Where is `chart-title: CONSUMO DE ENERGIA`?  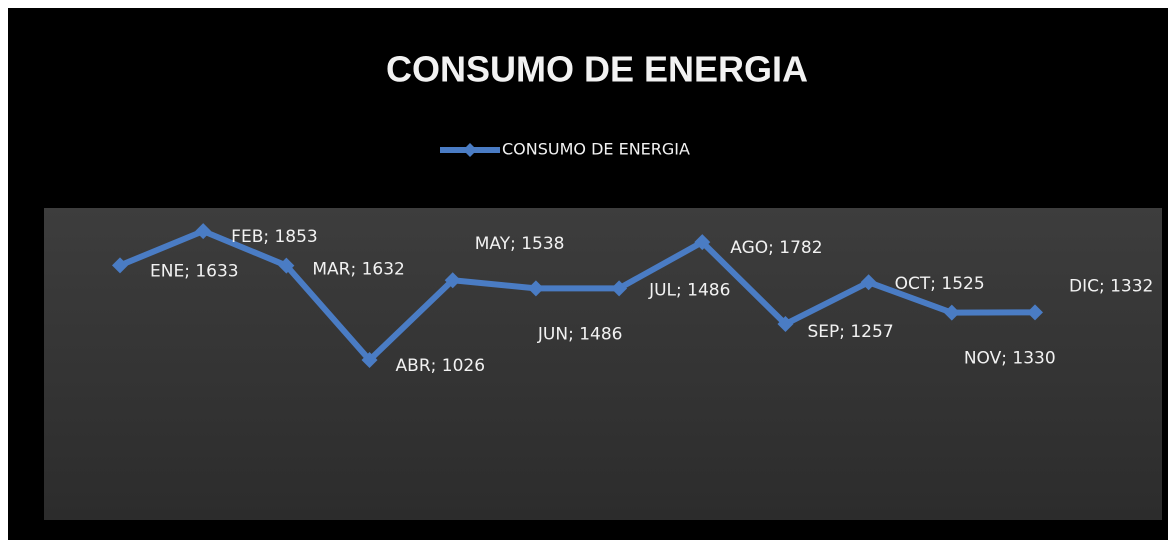 chart-title: CONSUMO DE ENERGIA is located at coordinates (597, 69).